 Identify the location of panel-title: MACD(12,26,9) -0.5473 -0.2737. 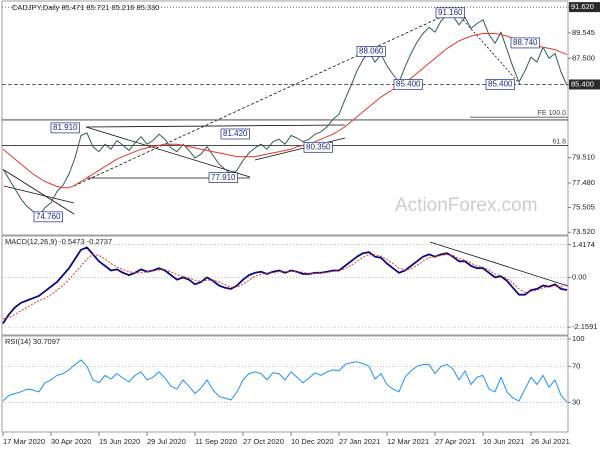
(58, 241).